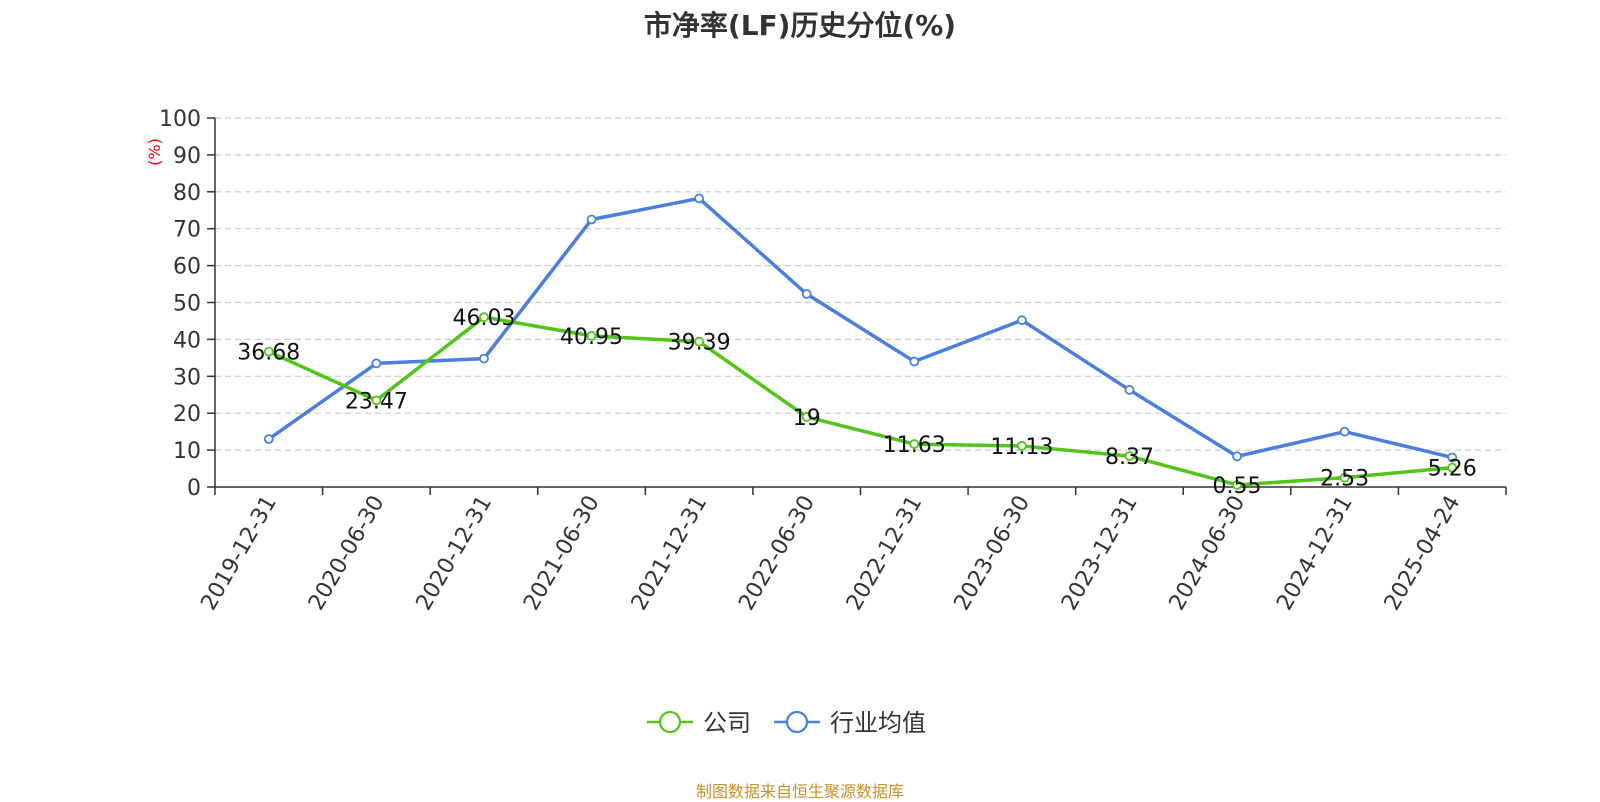 This screenshot has width=1600, height=802. Describe the element at coordinates (800, 25) in the screenshot. I see `chart-title: 市净率(LF)历史分位(%)` at that location.